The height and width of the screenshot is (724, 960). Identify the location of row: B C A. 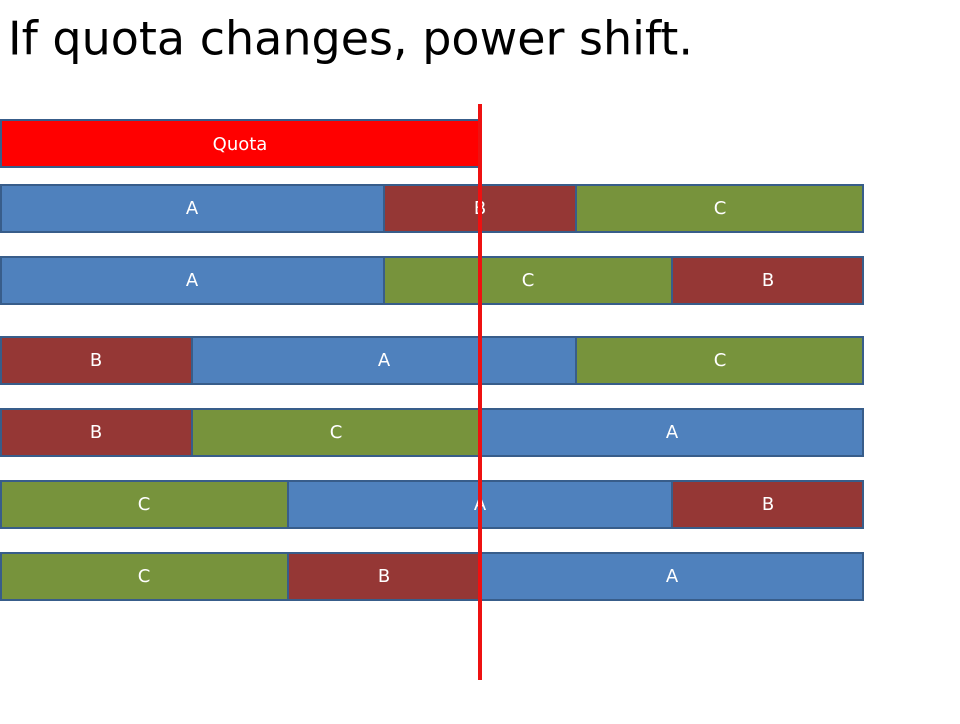
(432, 432).